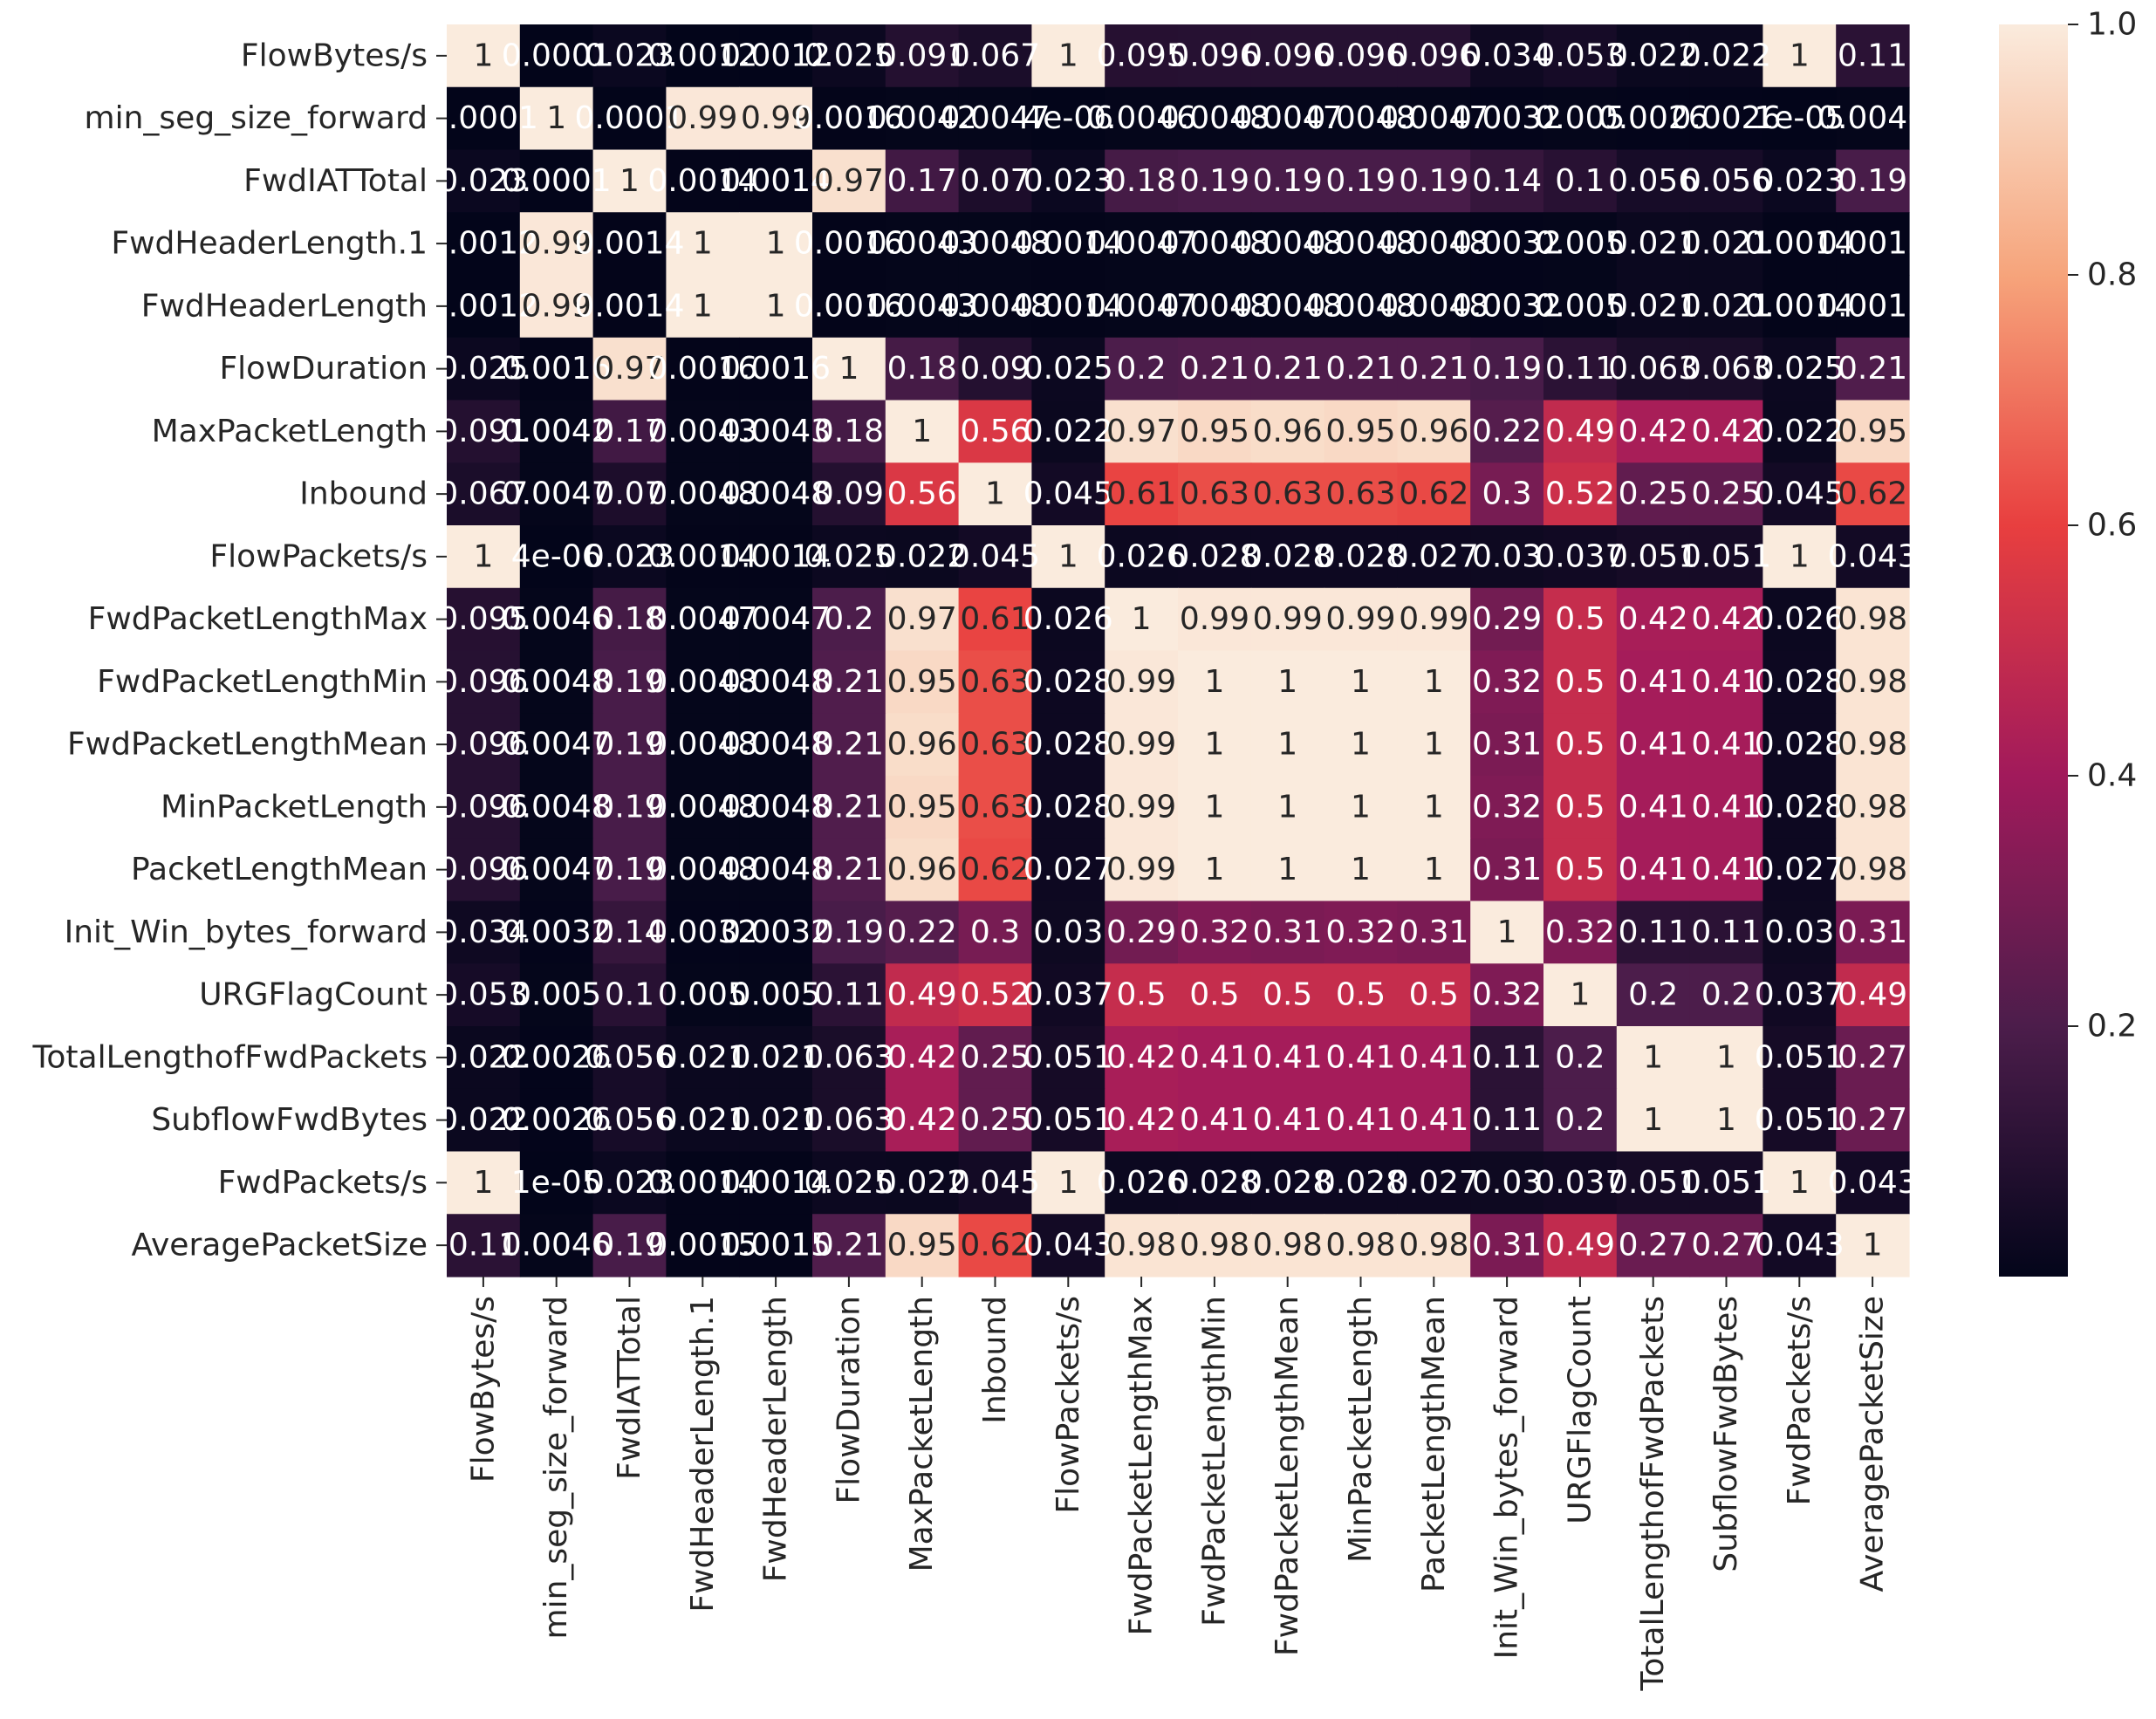 The width and height of the screenshot is (2156, 1719). What do you see at coordinates (1434, 55) in the screenshot?
I see `cell-annotation: 0.096` at bounding box center [1434, 55].